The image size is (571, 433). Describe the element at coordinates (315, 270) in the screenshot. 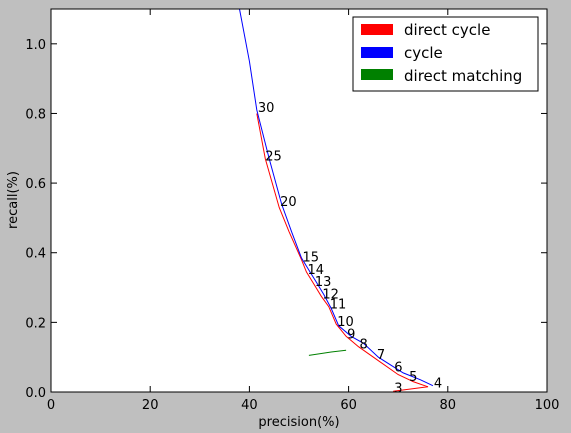

I see `point-label: 14` at that location.